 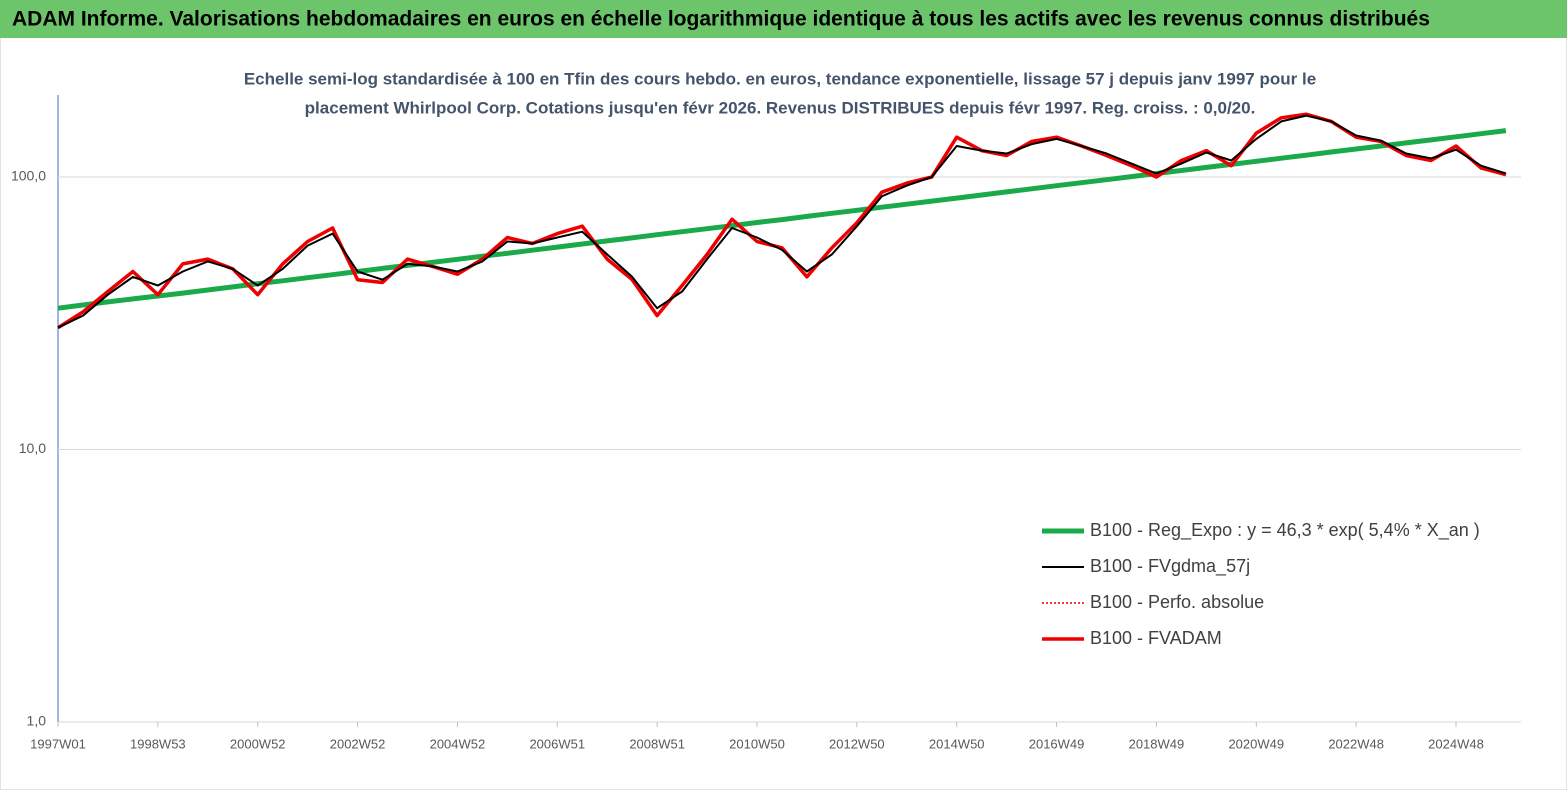 I want to click on x-tick-label: 2006W51, so click(x=557, y=743).